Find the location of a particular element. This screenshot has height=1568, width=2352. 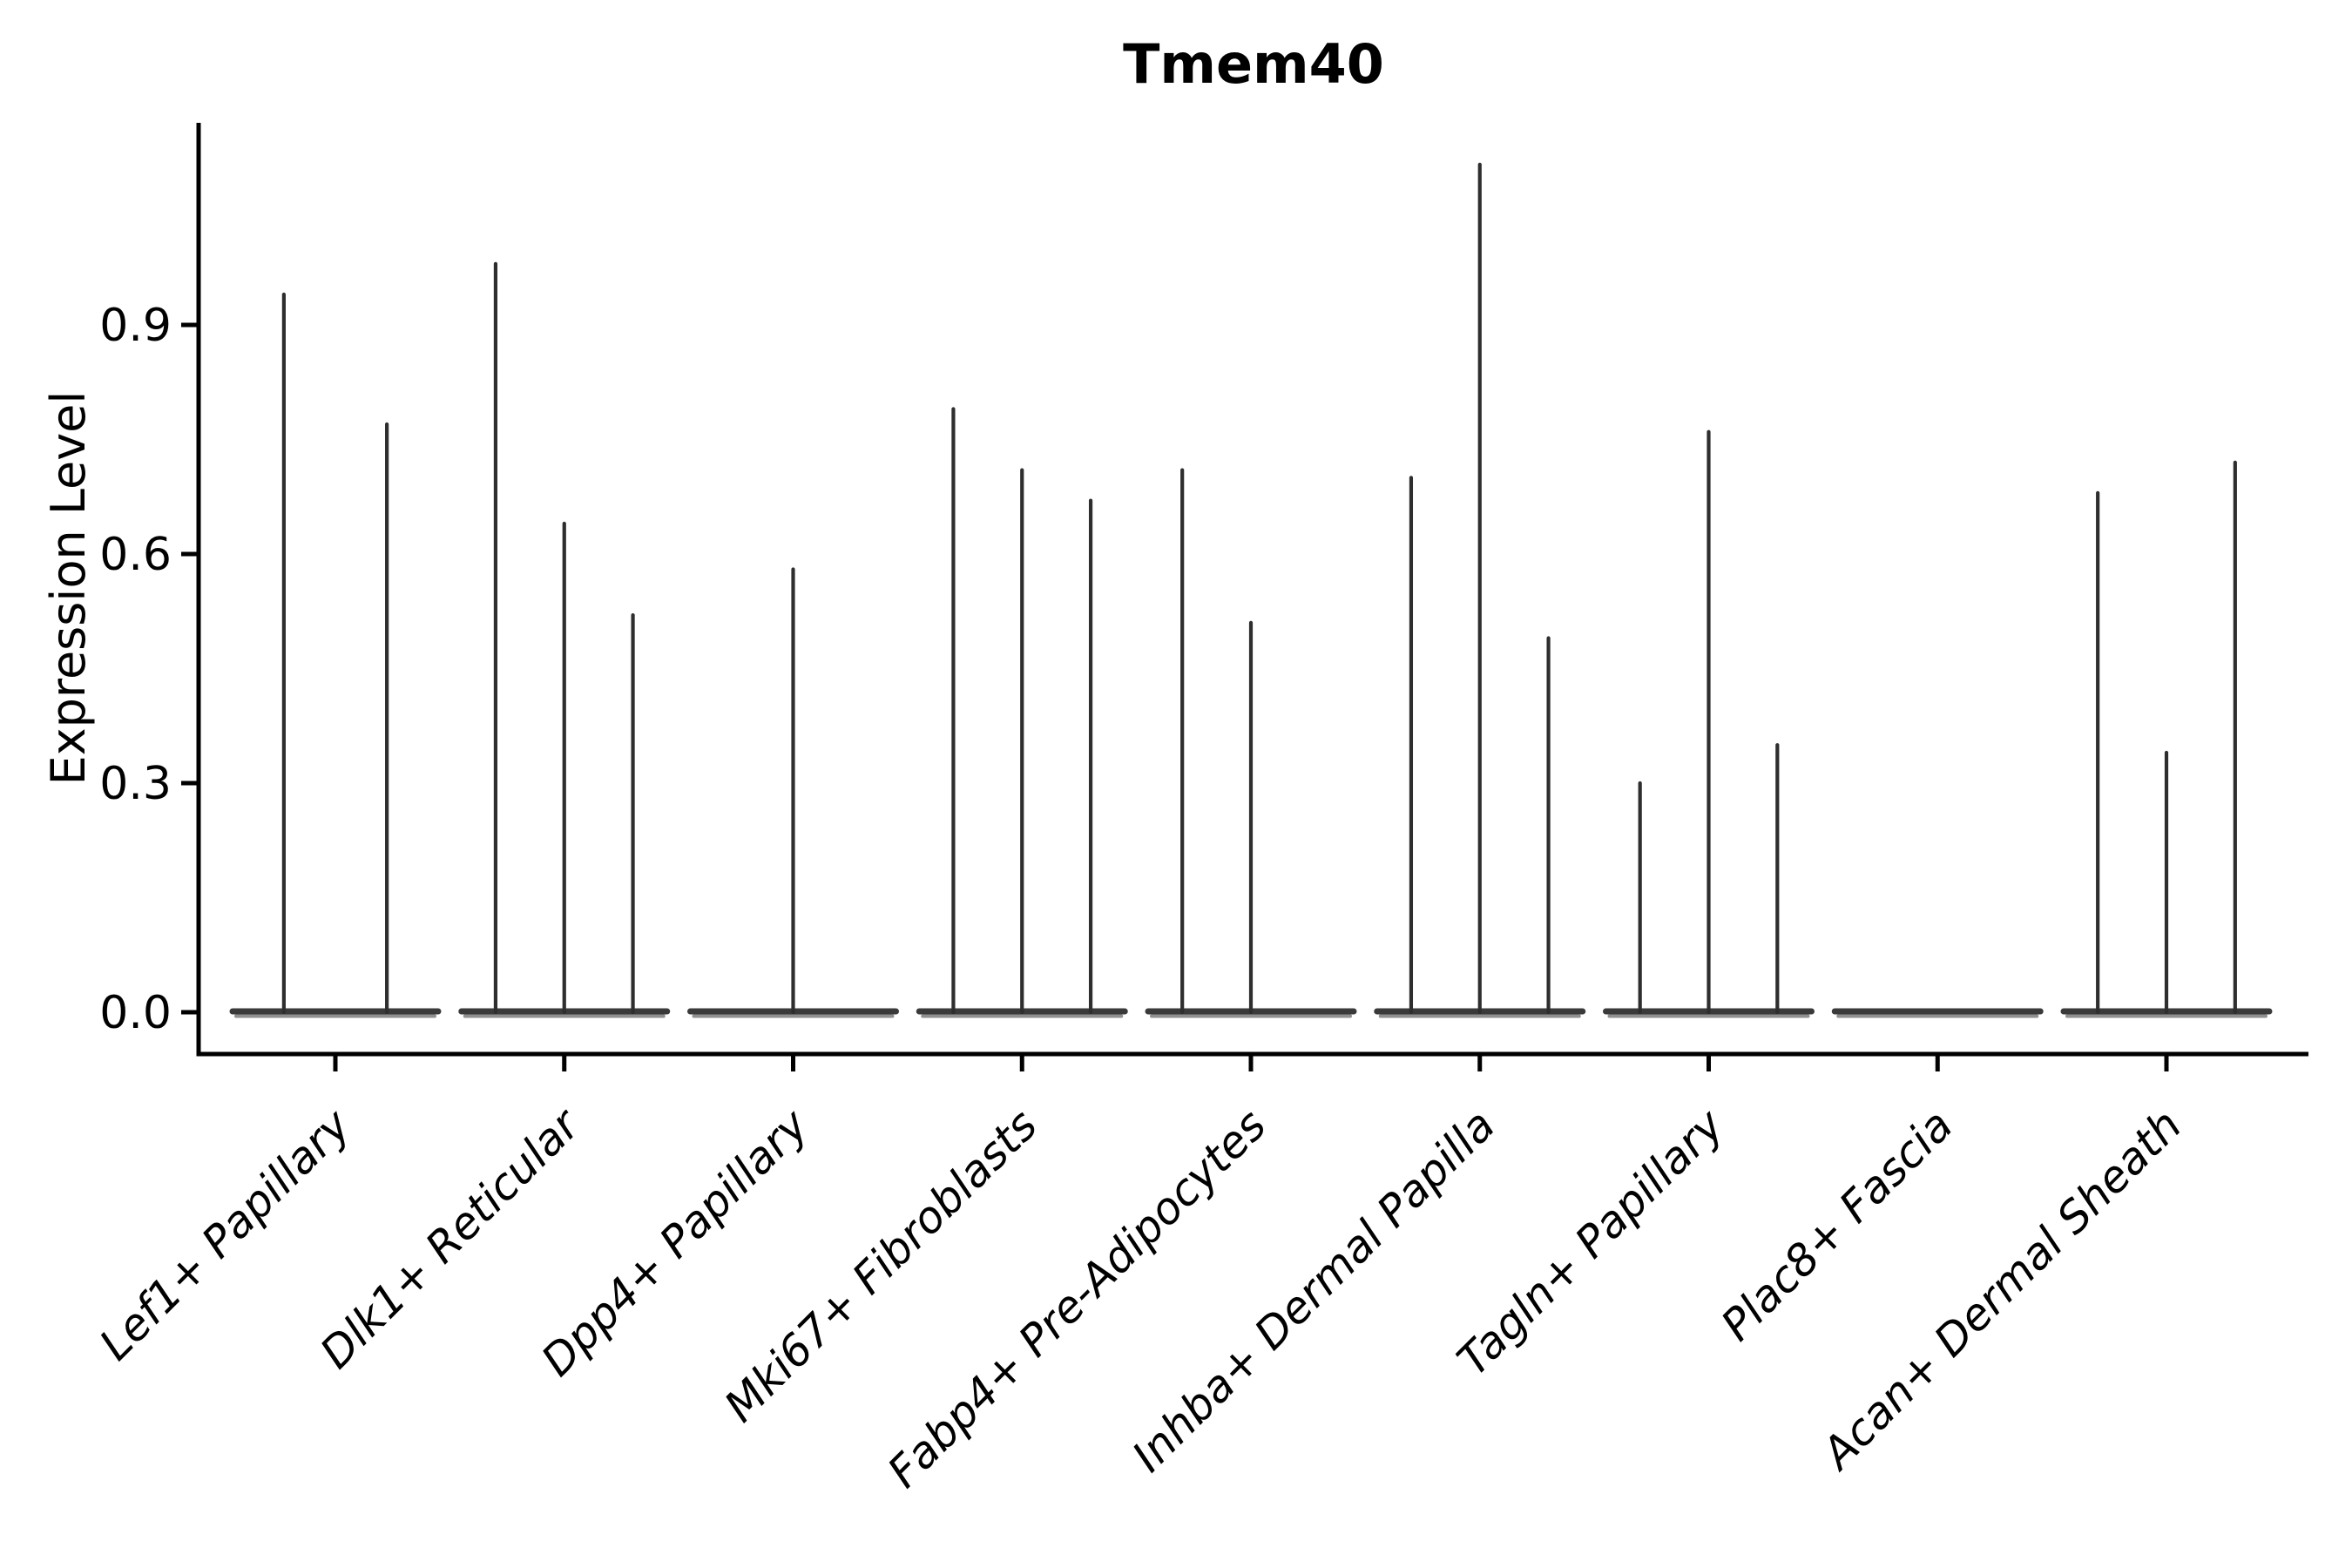

x-tick-label: Acan+ Dermal Sheath is located at coordinates (2001, 1290).